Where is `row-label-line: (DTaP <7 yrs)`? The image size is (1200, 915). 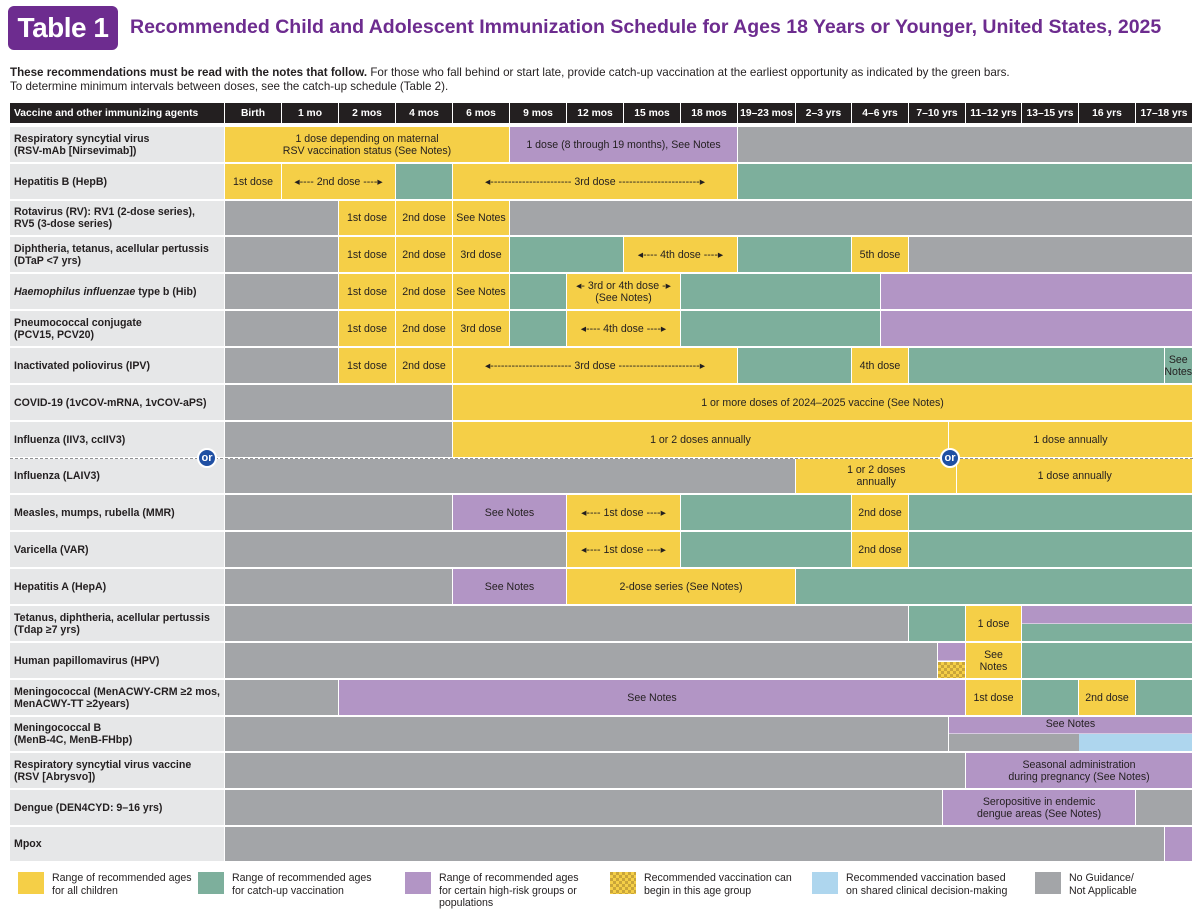 row-label-line: (DTaP <7 yrs) is located at coordinates (48, 260).